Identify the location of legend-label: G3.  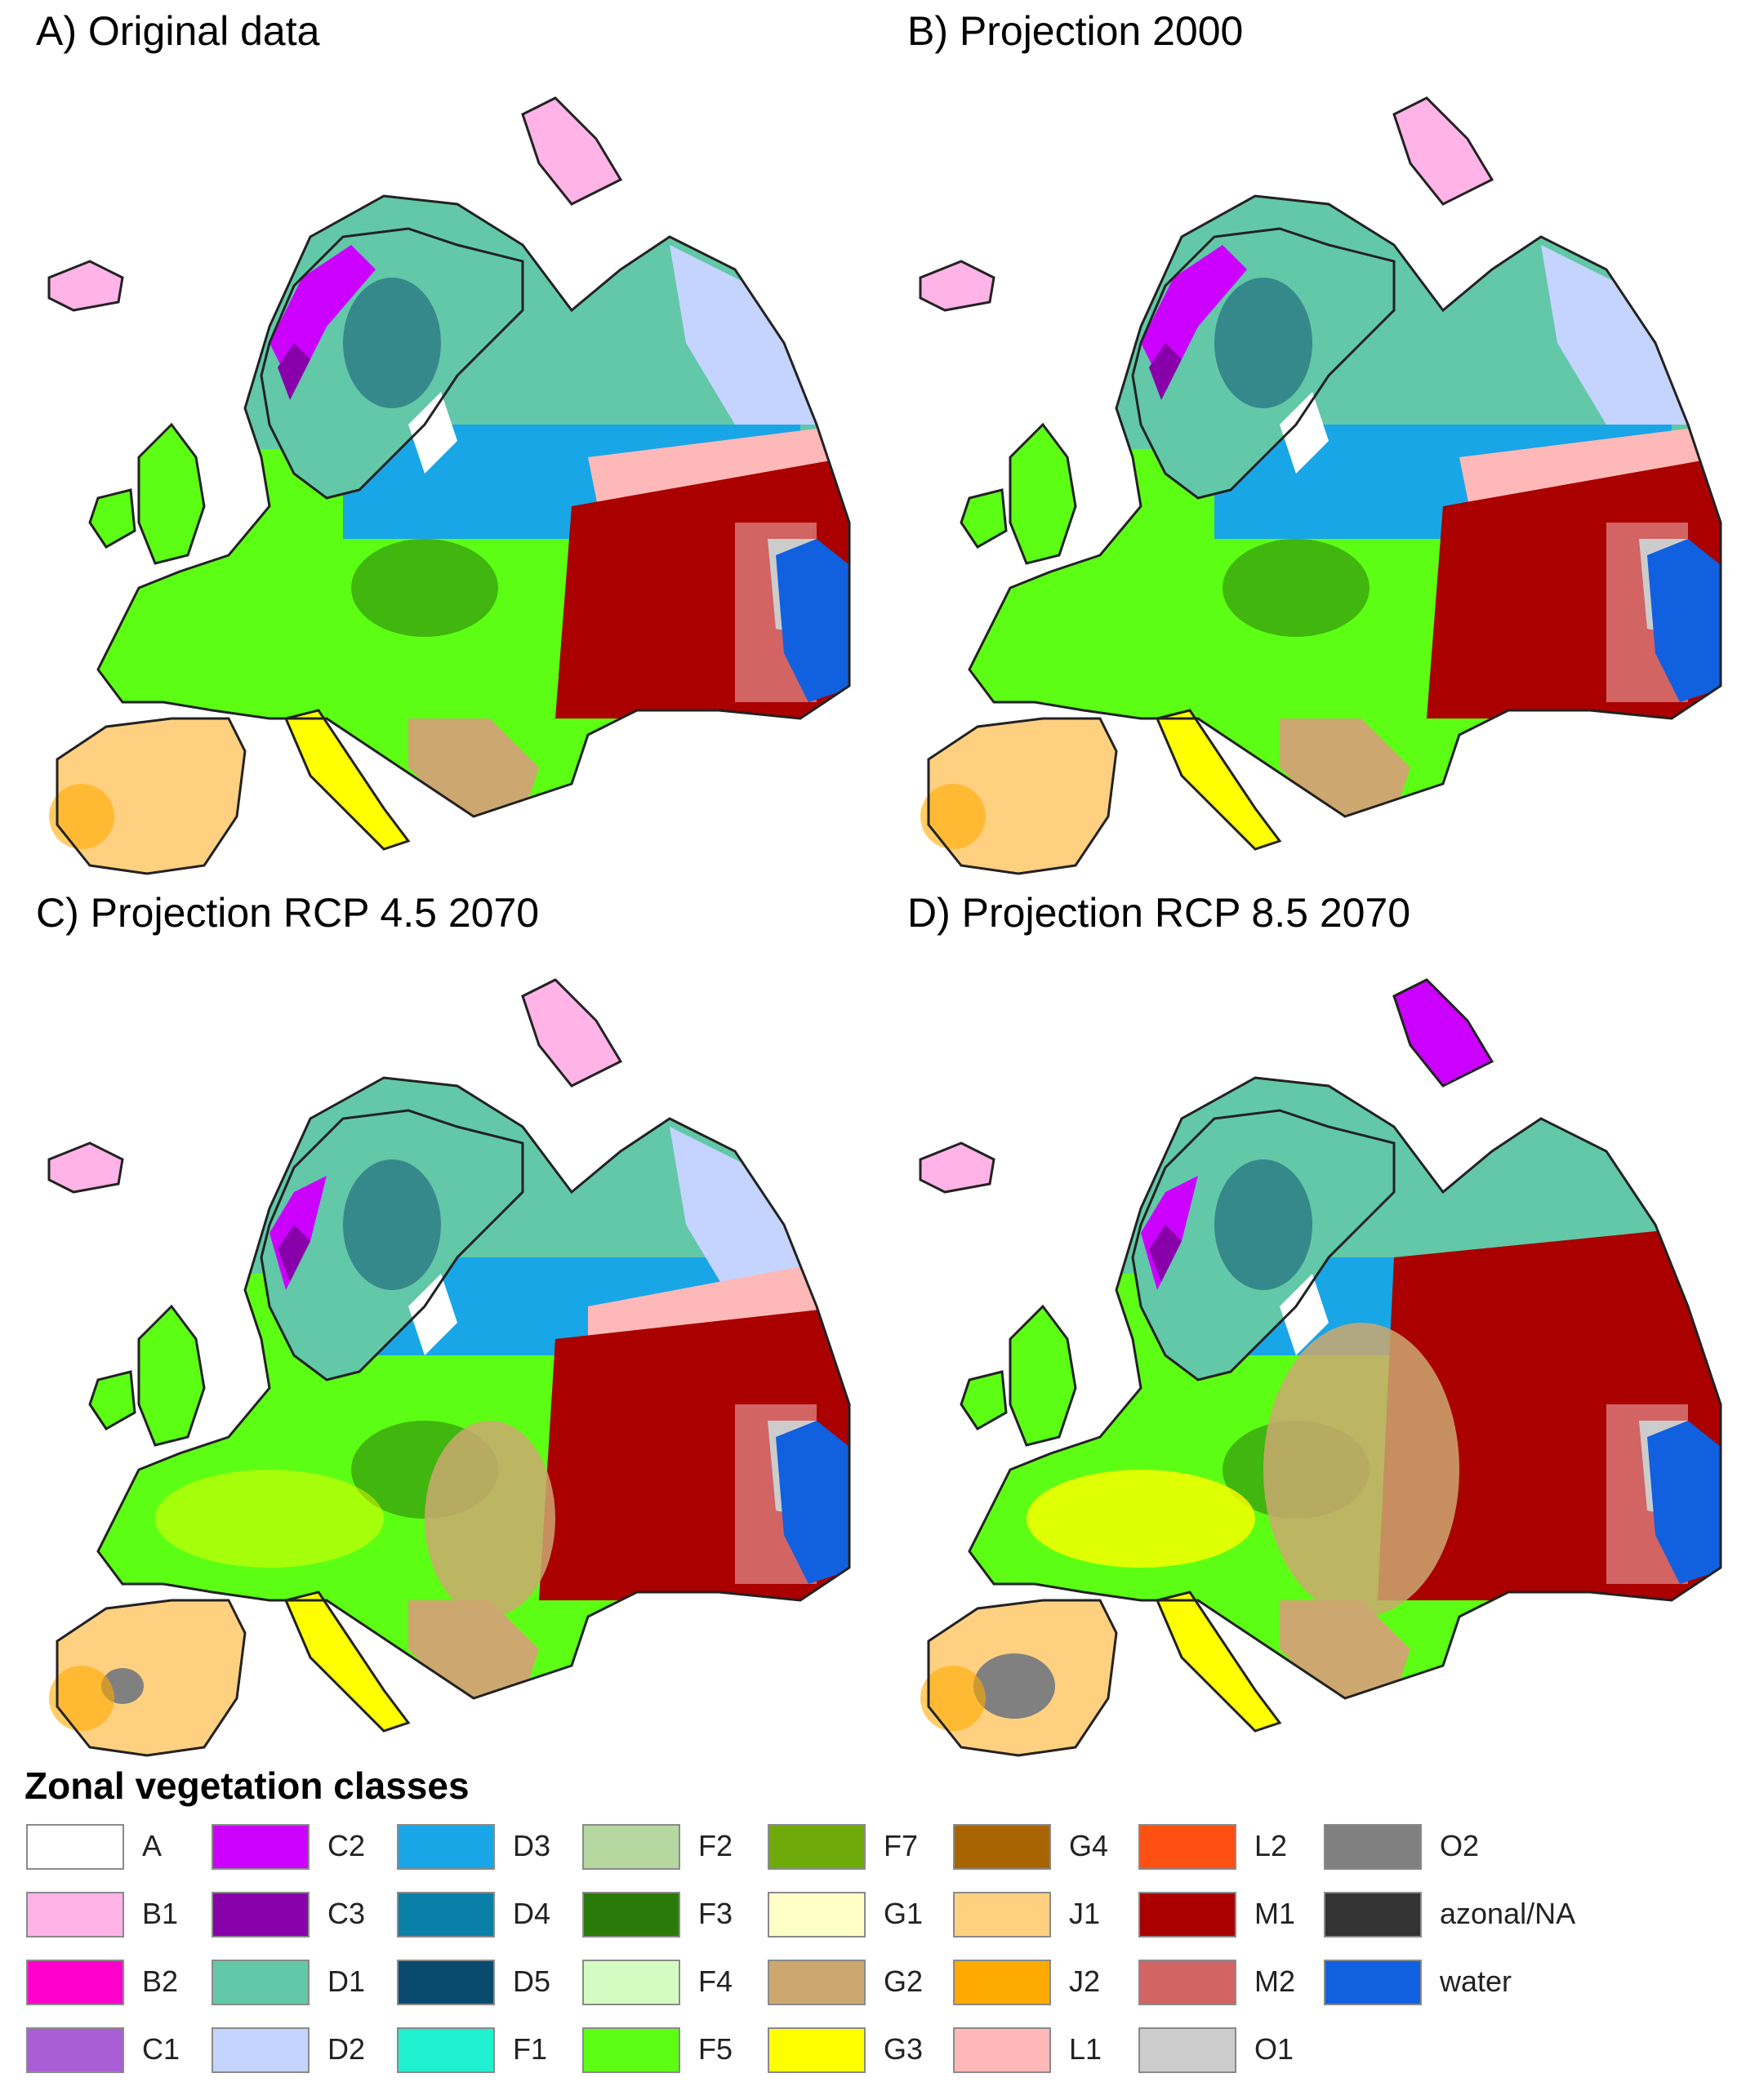
(904, 2049).